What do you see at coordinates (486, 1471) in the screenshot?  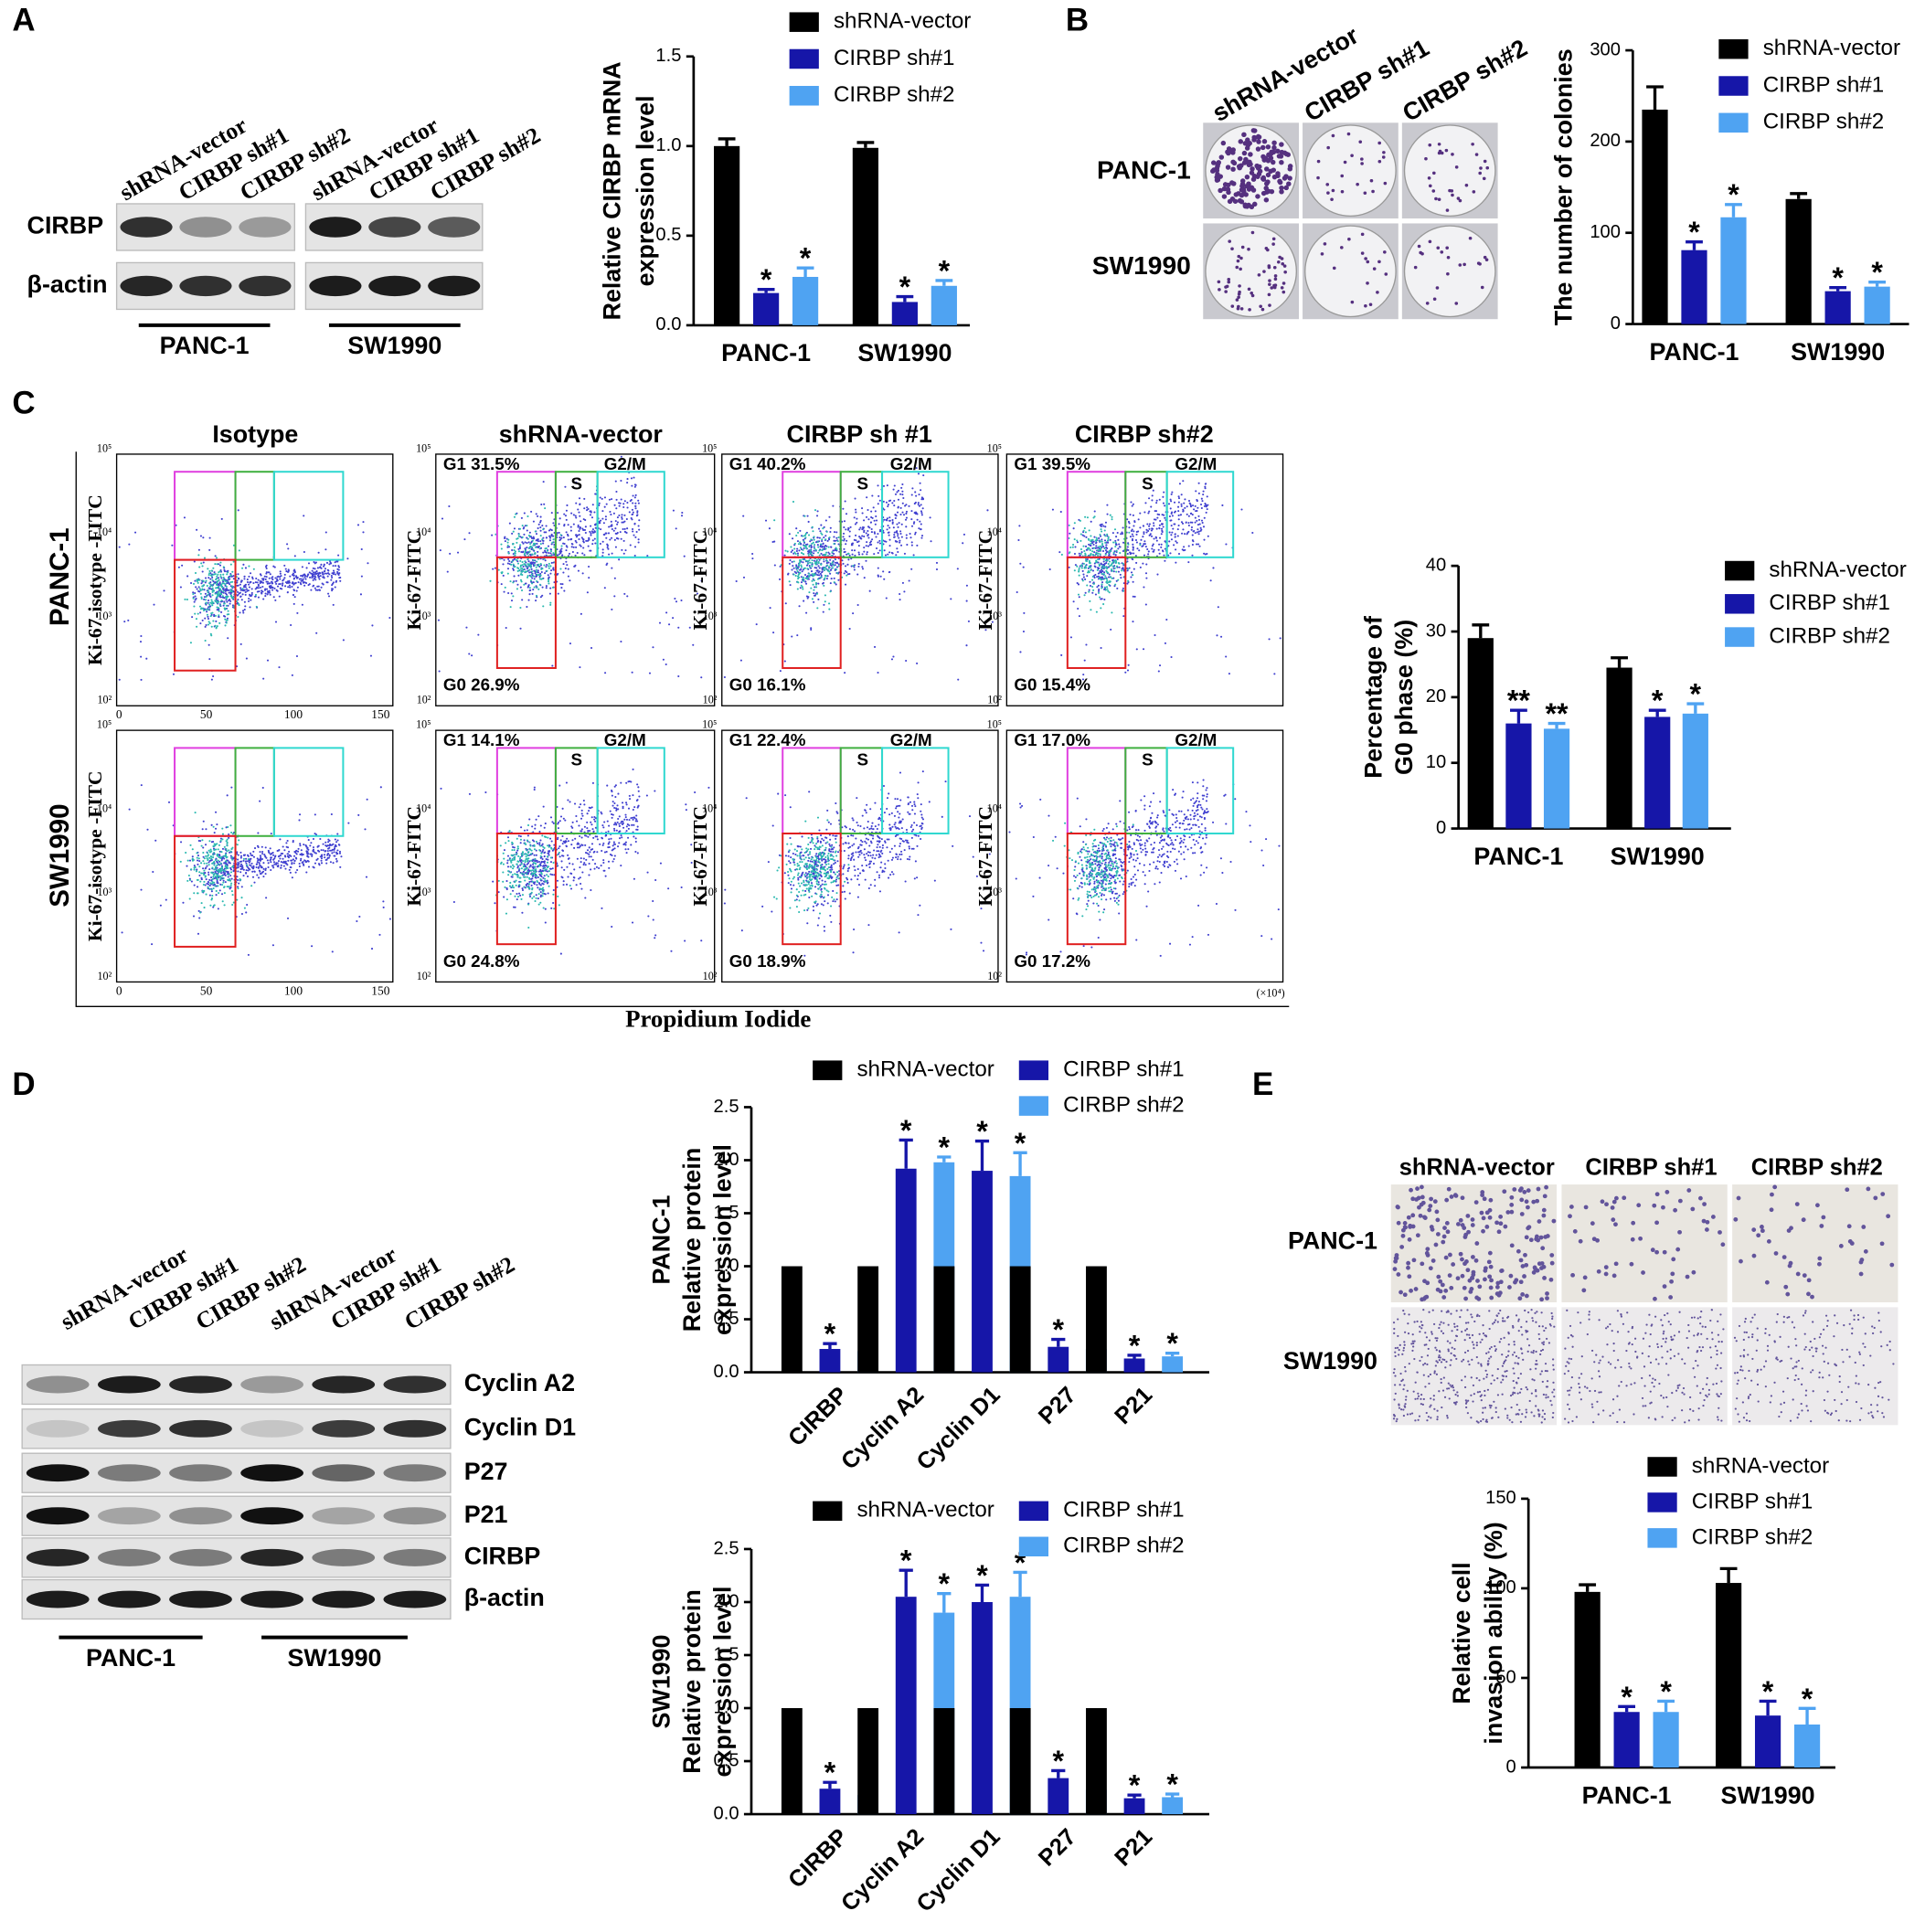 I see `row-label: P27` at bounding box center [486, 1471].